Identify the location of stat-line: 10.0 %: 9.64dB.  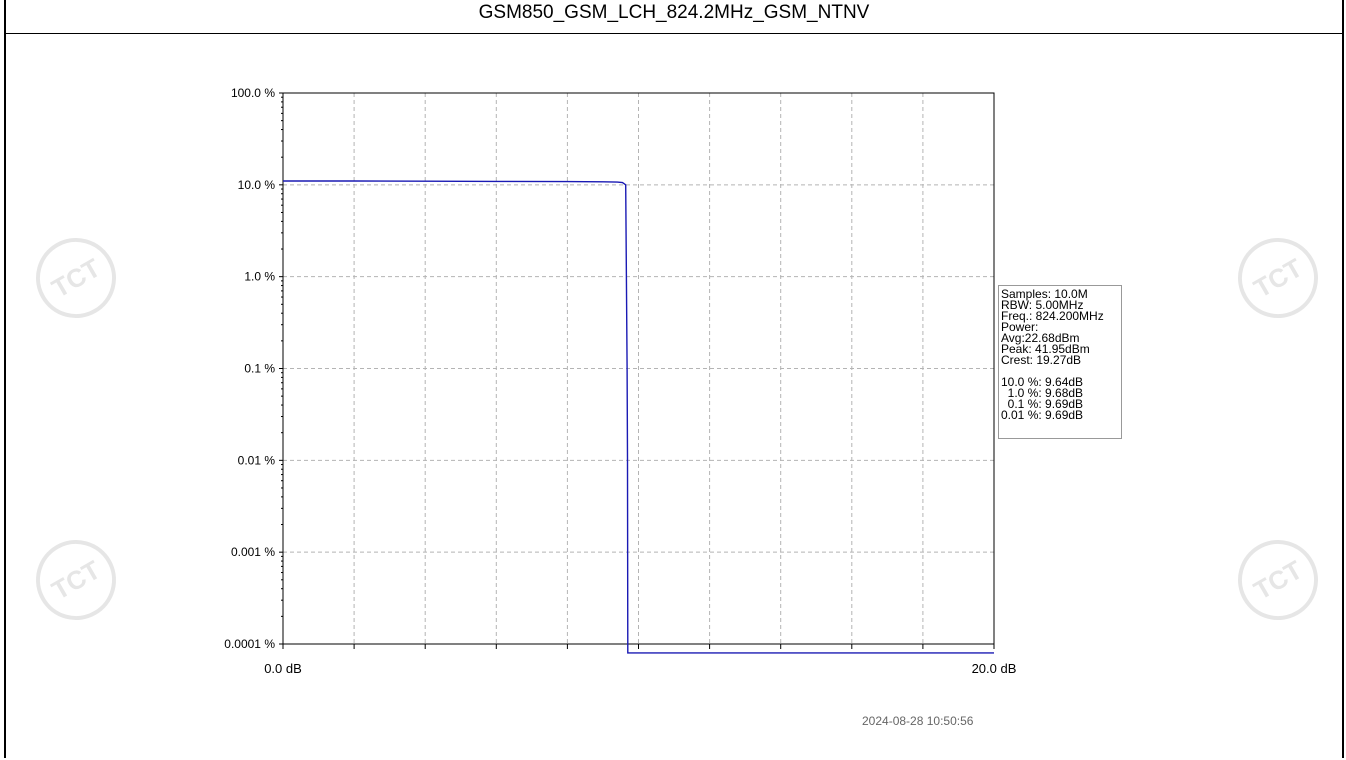
(1042, 382).